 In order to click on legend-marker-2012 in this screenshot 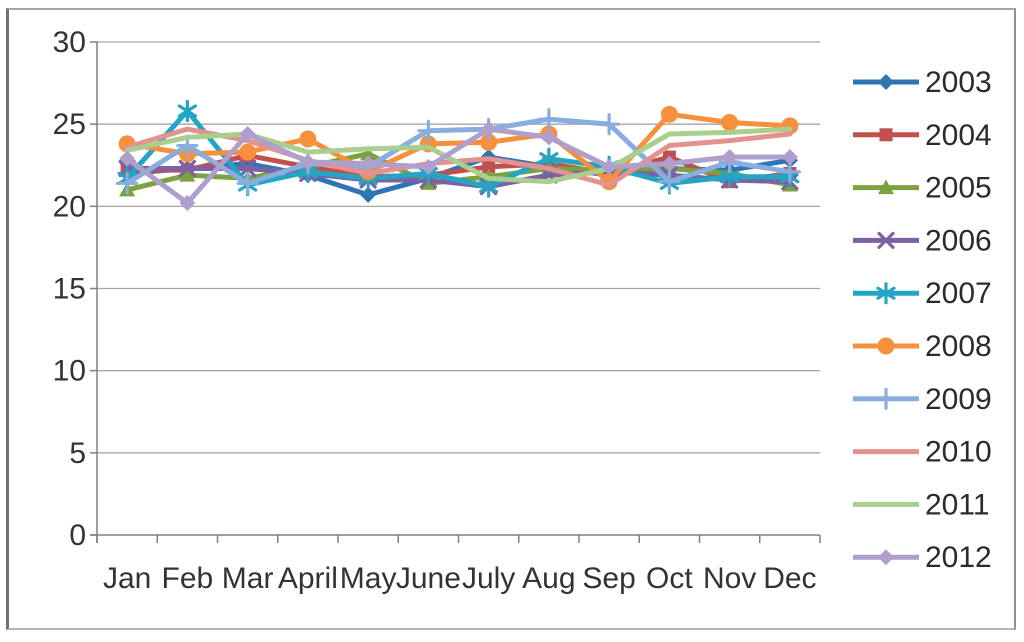, I will do `click(886, 557)`.